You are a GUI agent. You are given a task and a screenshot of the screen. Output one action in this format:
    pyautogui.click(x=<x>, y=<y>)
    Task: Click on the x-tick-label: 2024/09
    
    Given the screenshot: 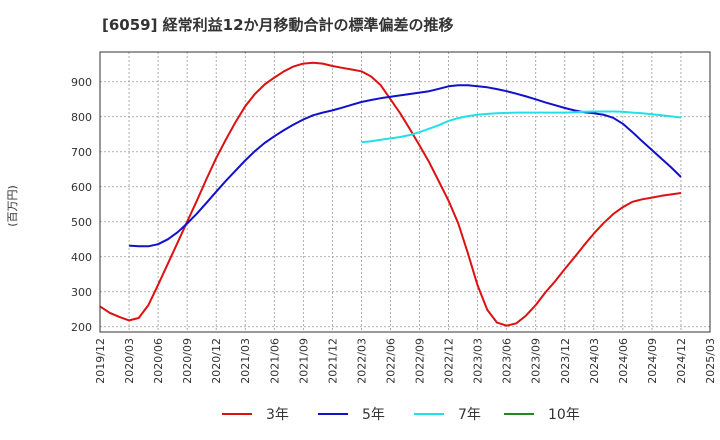 What is the action you would take?
    pyautogui.click(x=652, y=361)
    